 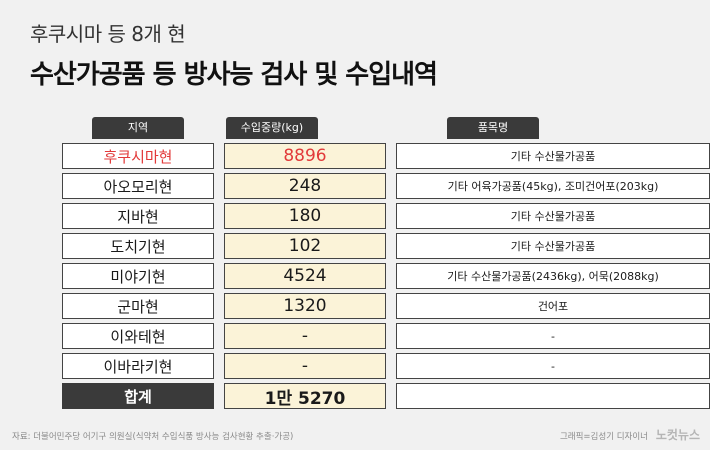 What do you see at coordinates (305, 396) in the screenshot?
I see `total-weight-cell: 1만 5270` at bounding box center [305, 396].